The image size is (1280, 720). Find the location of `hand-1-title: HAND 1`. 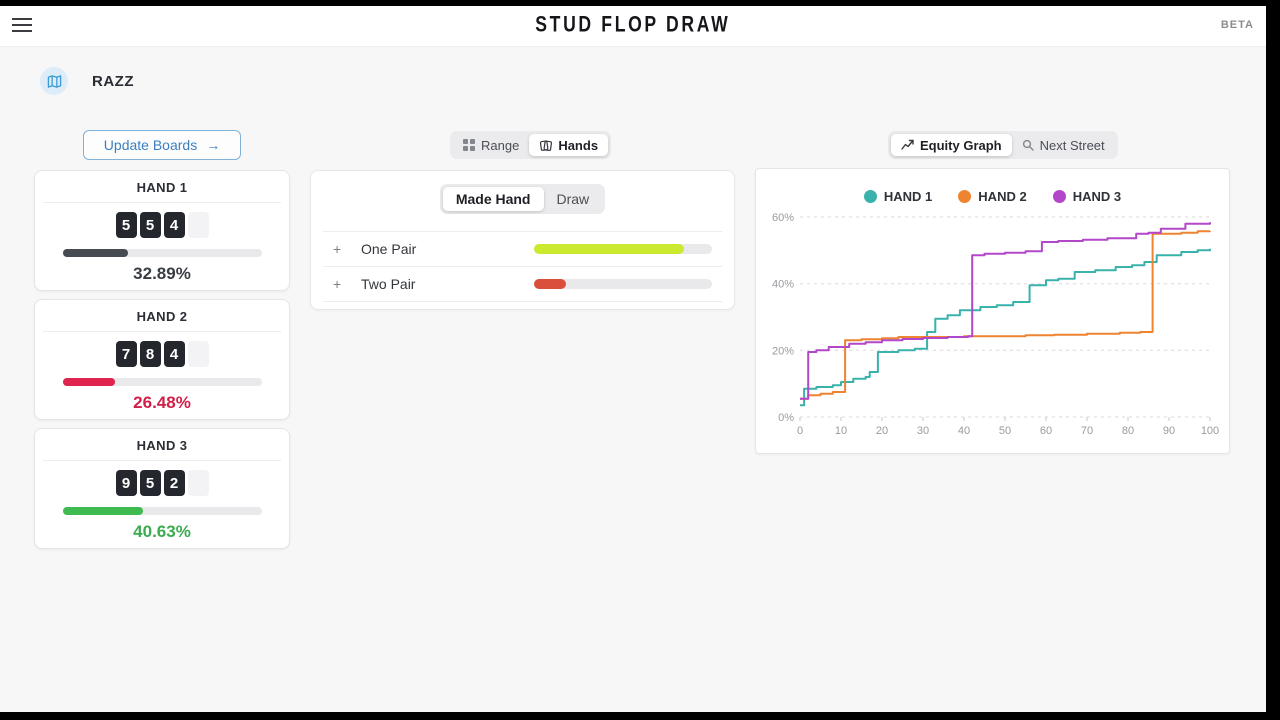

hand-1-title: HAND 1 is located at coordinates (162, 187).